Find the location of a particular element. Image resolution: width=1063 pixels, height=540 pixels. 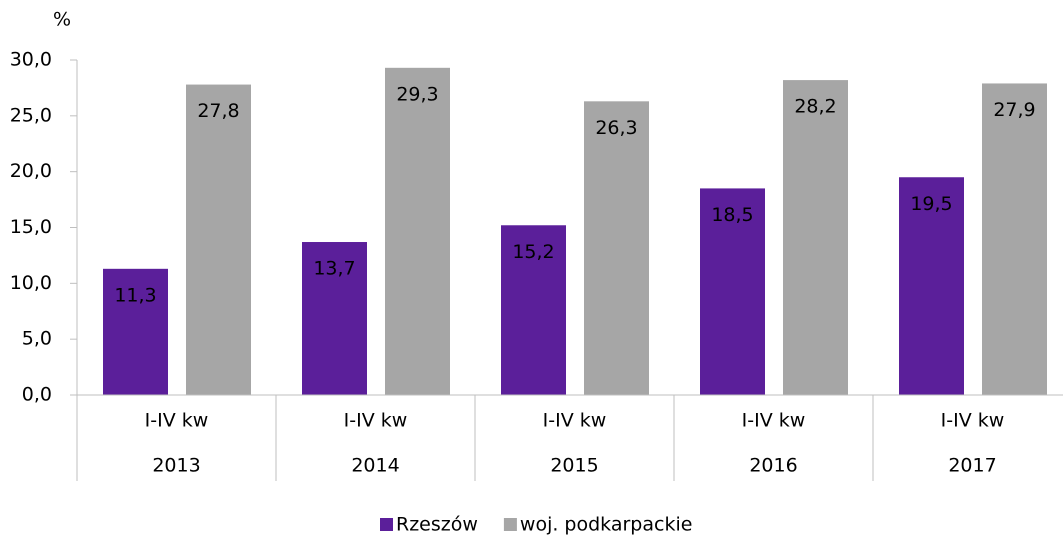

x-tick-label: 2013 is located at coordinates (176, 466).